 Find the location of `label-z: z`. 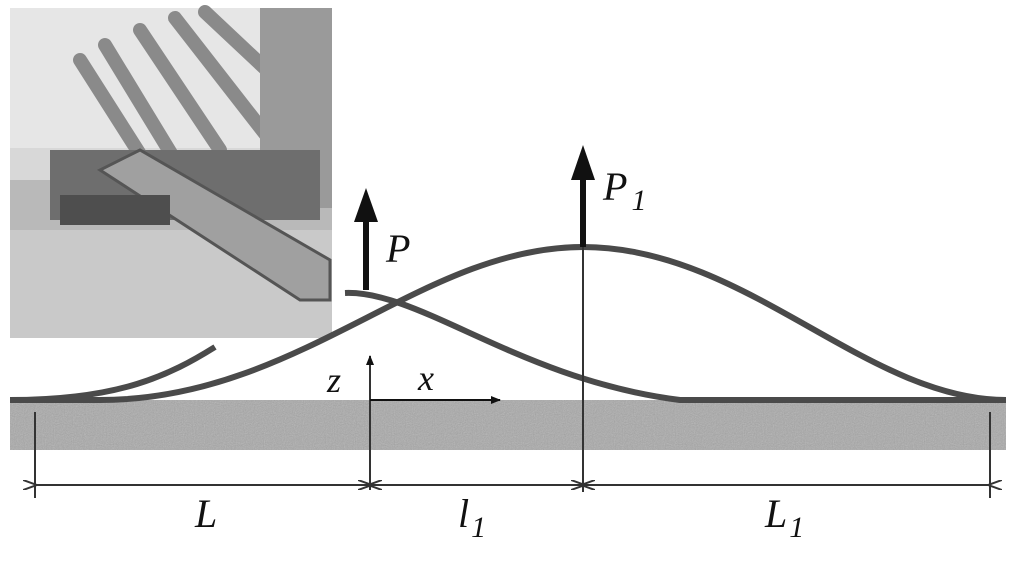

label-z: z is located at coordinates (333, 380).